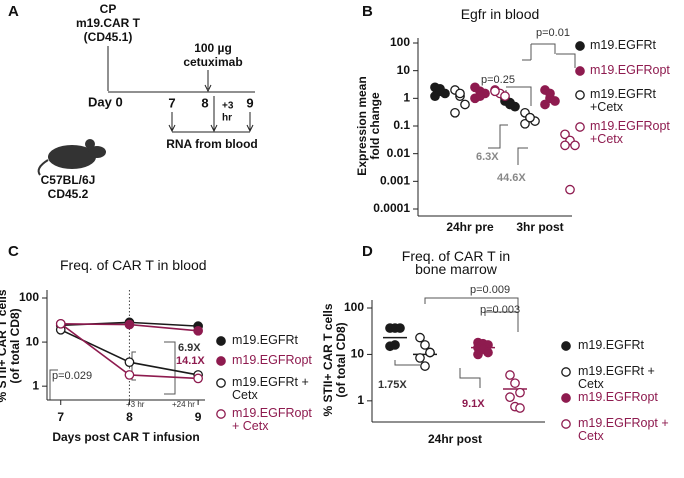  I want to click on panel-label: D, so click(367, 251).